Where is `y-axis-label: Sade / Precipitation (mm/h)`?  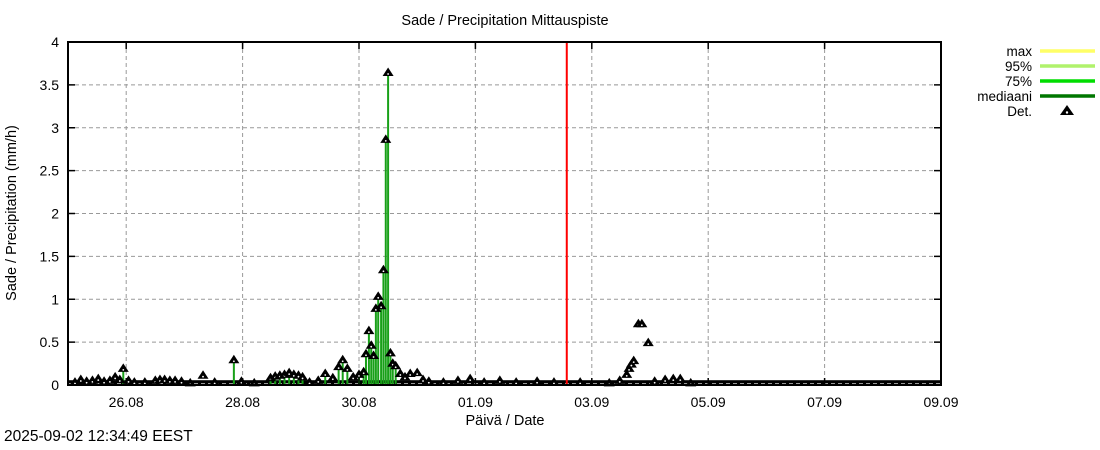 y-axis-label: Sade / Precipitation (mm/h) is located at coordinates (12, 213).